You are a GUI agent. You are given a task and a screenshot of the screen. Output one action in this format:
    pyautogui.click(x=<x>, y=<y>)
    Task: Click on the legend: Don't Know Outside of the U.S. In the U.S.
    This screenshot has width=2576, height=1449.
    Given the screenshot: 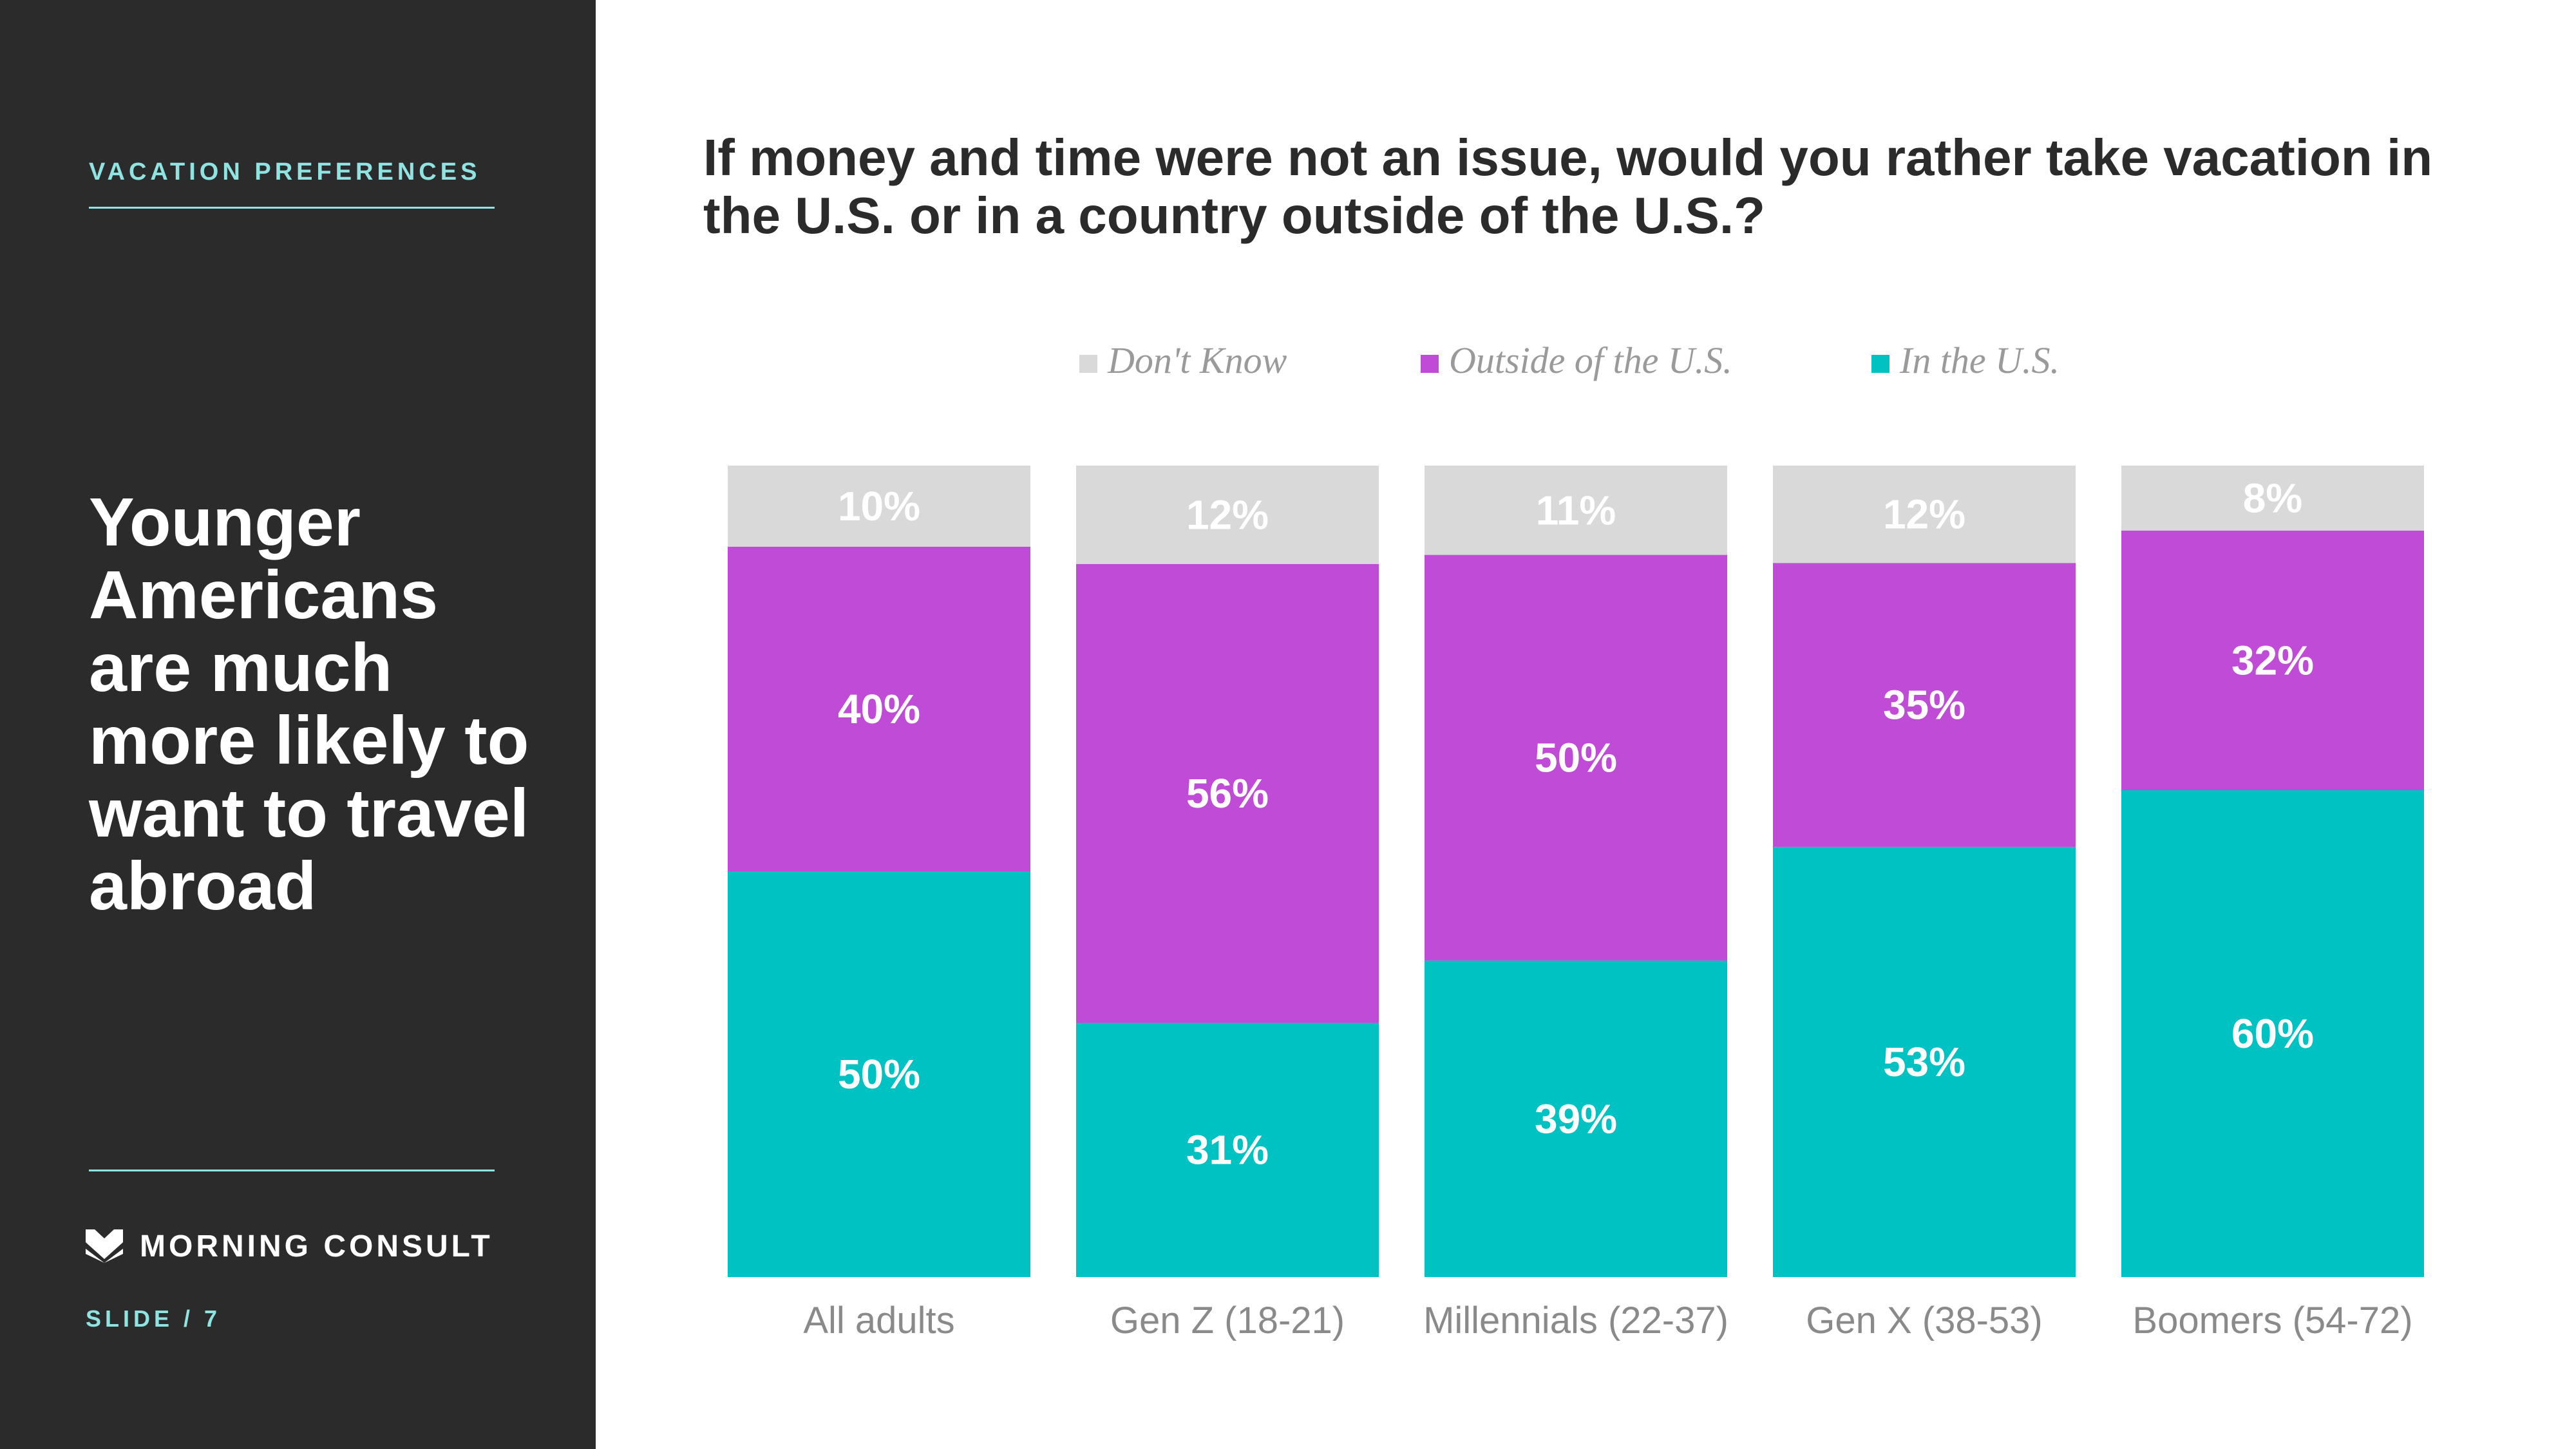 What is the action you would take?
    pyautogui.click(x=1570, y=360)
    